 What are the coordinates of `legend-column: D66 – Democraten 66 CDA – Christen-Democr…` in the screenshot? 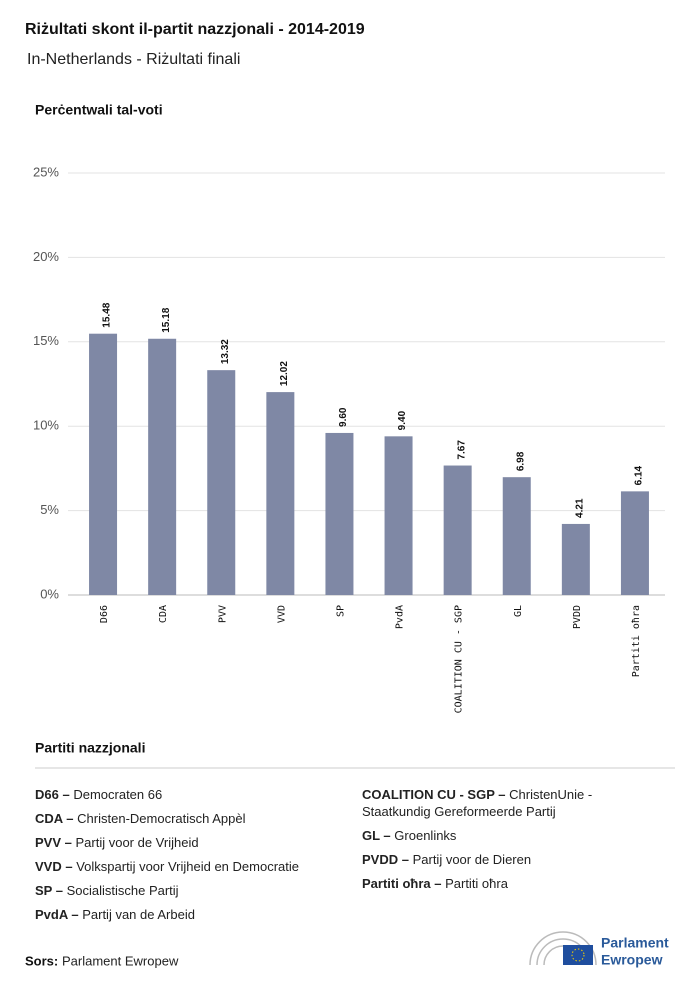 It's located at (185, 858).